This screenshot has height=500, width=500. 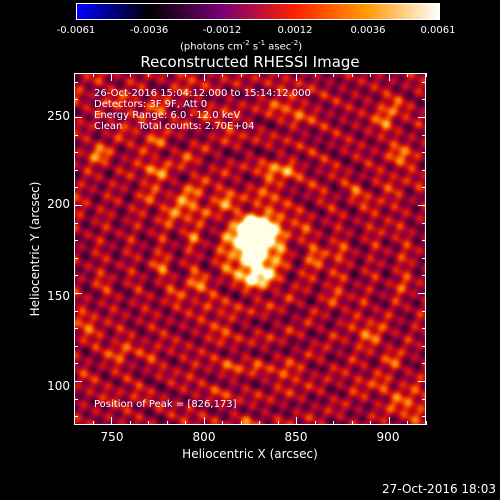 What do you see at coordinates (388, 437) in the screenshot?
I see `x-tick-label: 900` at bounding box center [388, 437].